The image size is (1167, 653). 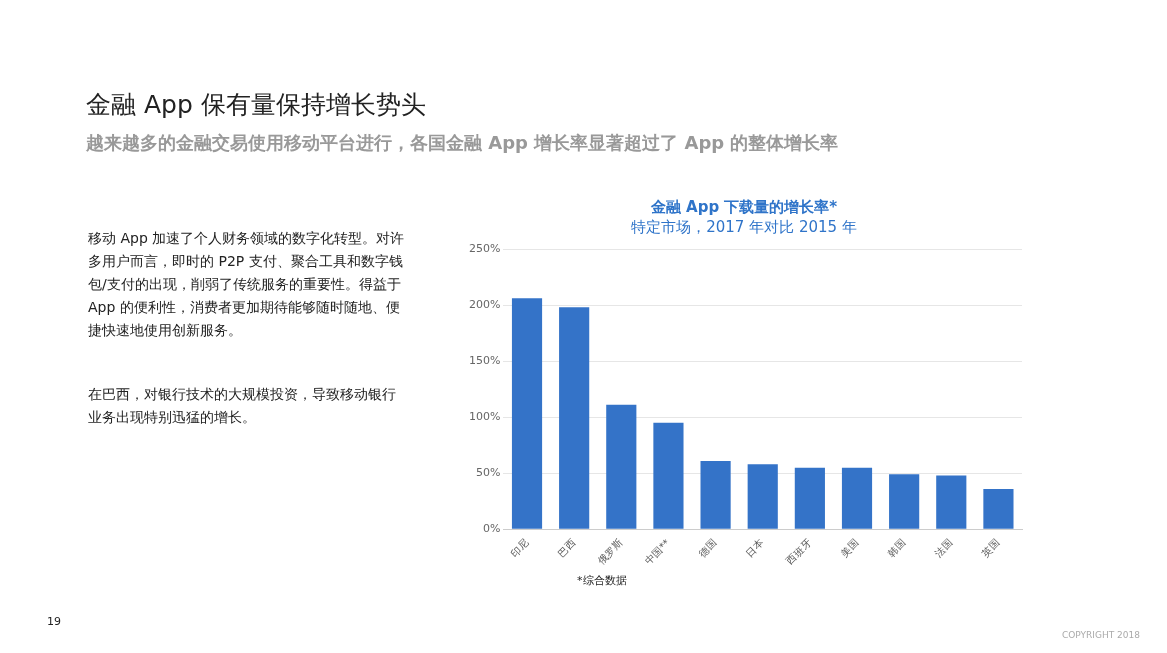 I want to click on x-tick-label: 中国**, so click(x=657, y=552).